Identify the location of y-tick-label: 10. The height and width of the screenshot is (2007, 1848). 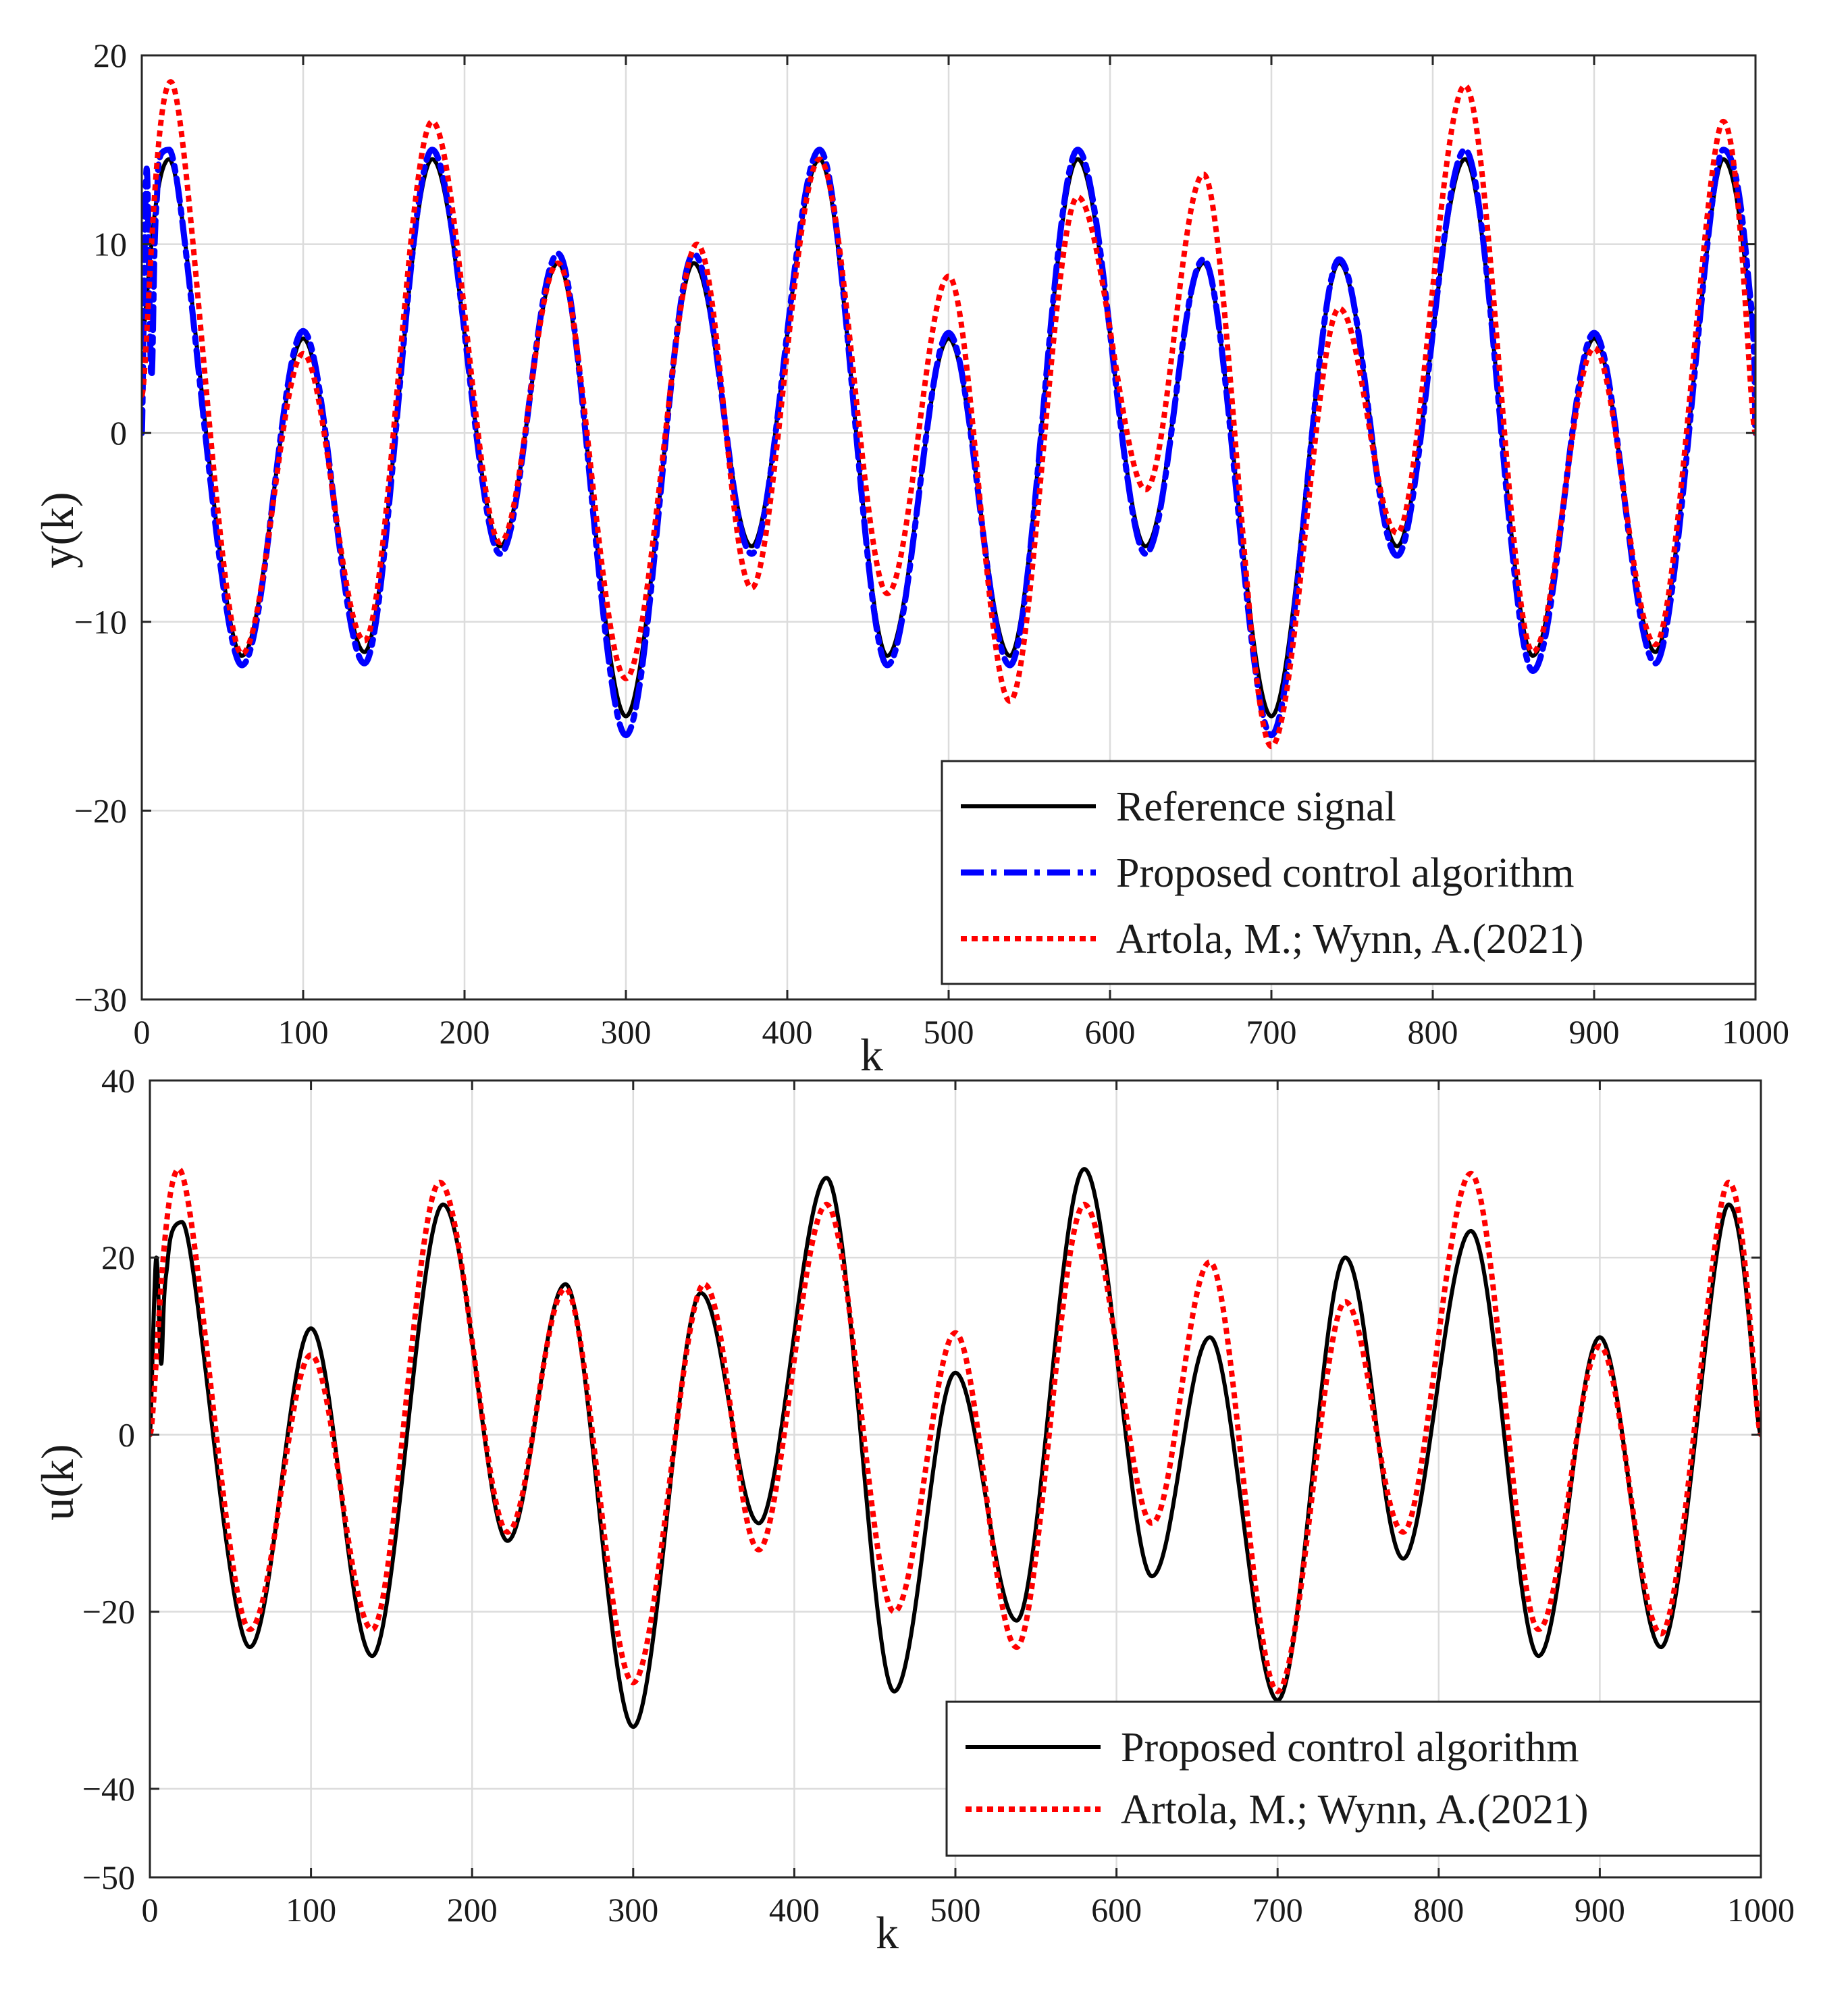
(110, 245).